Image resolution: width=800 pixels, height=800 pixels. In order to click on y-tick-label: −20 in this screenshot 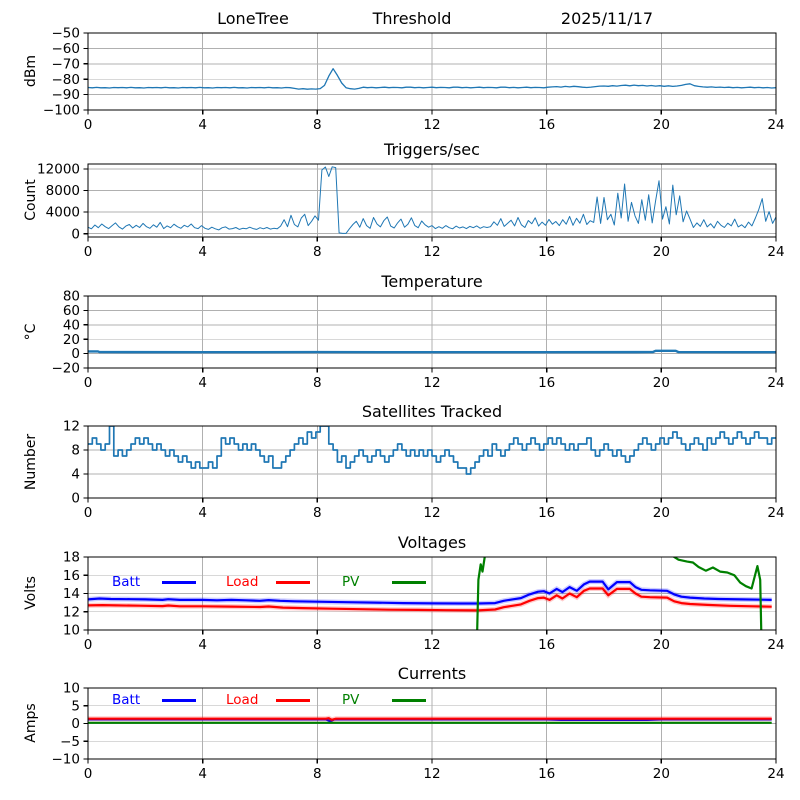, I will do `click(66, 369)`.